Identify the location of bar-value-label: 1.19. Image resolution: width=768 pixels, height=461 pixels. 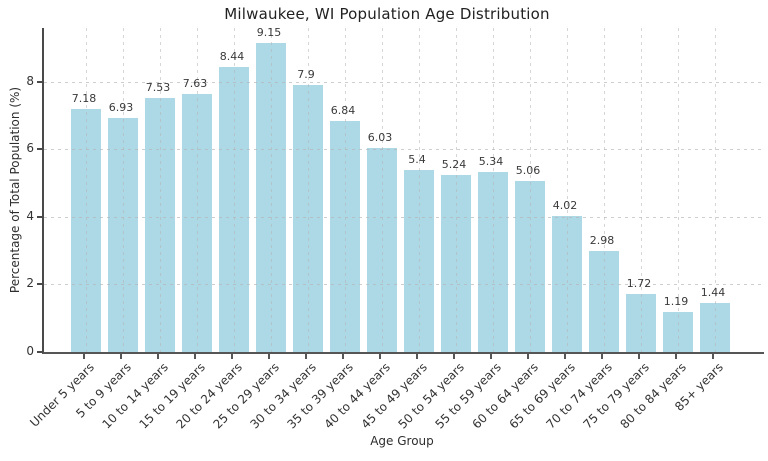
(676, 301).